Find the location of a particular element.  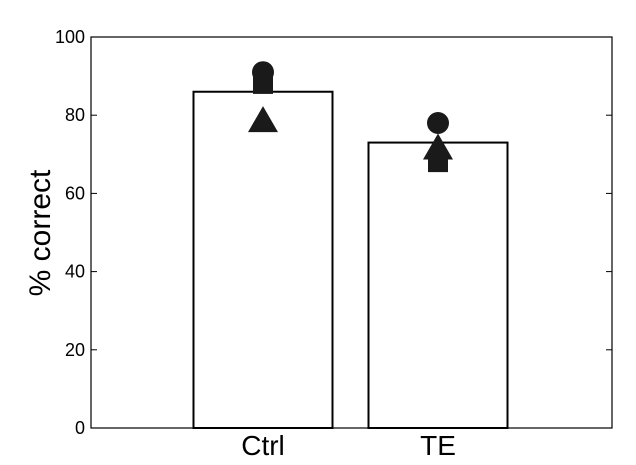

y-tick-label: 60 is located at coordinates (75, 193).